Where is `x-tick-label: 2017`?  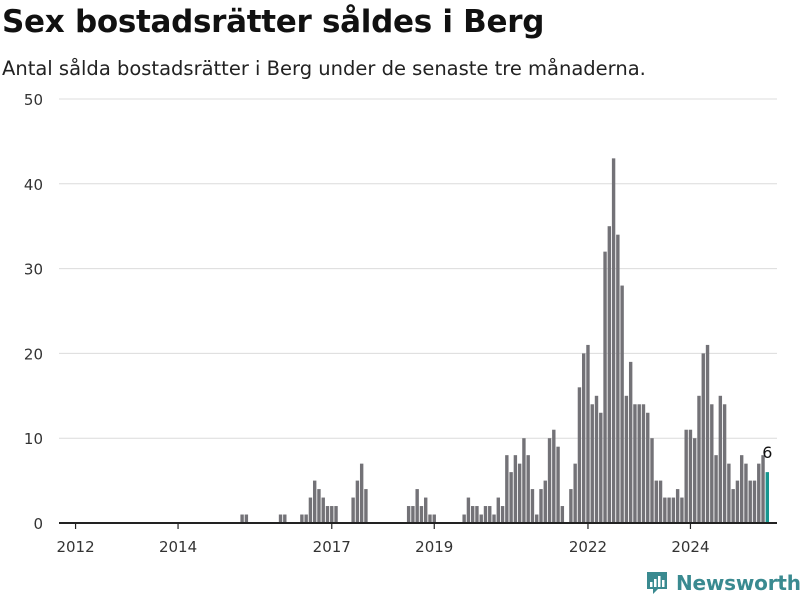 x-tick-label: 2017 is located at coordinates (332, 547).